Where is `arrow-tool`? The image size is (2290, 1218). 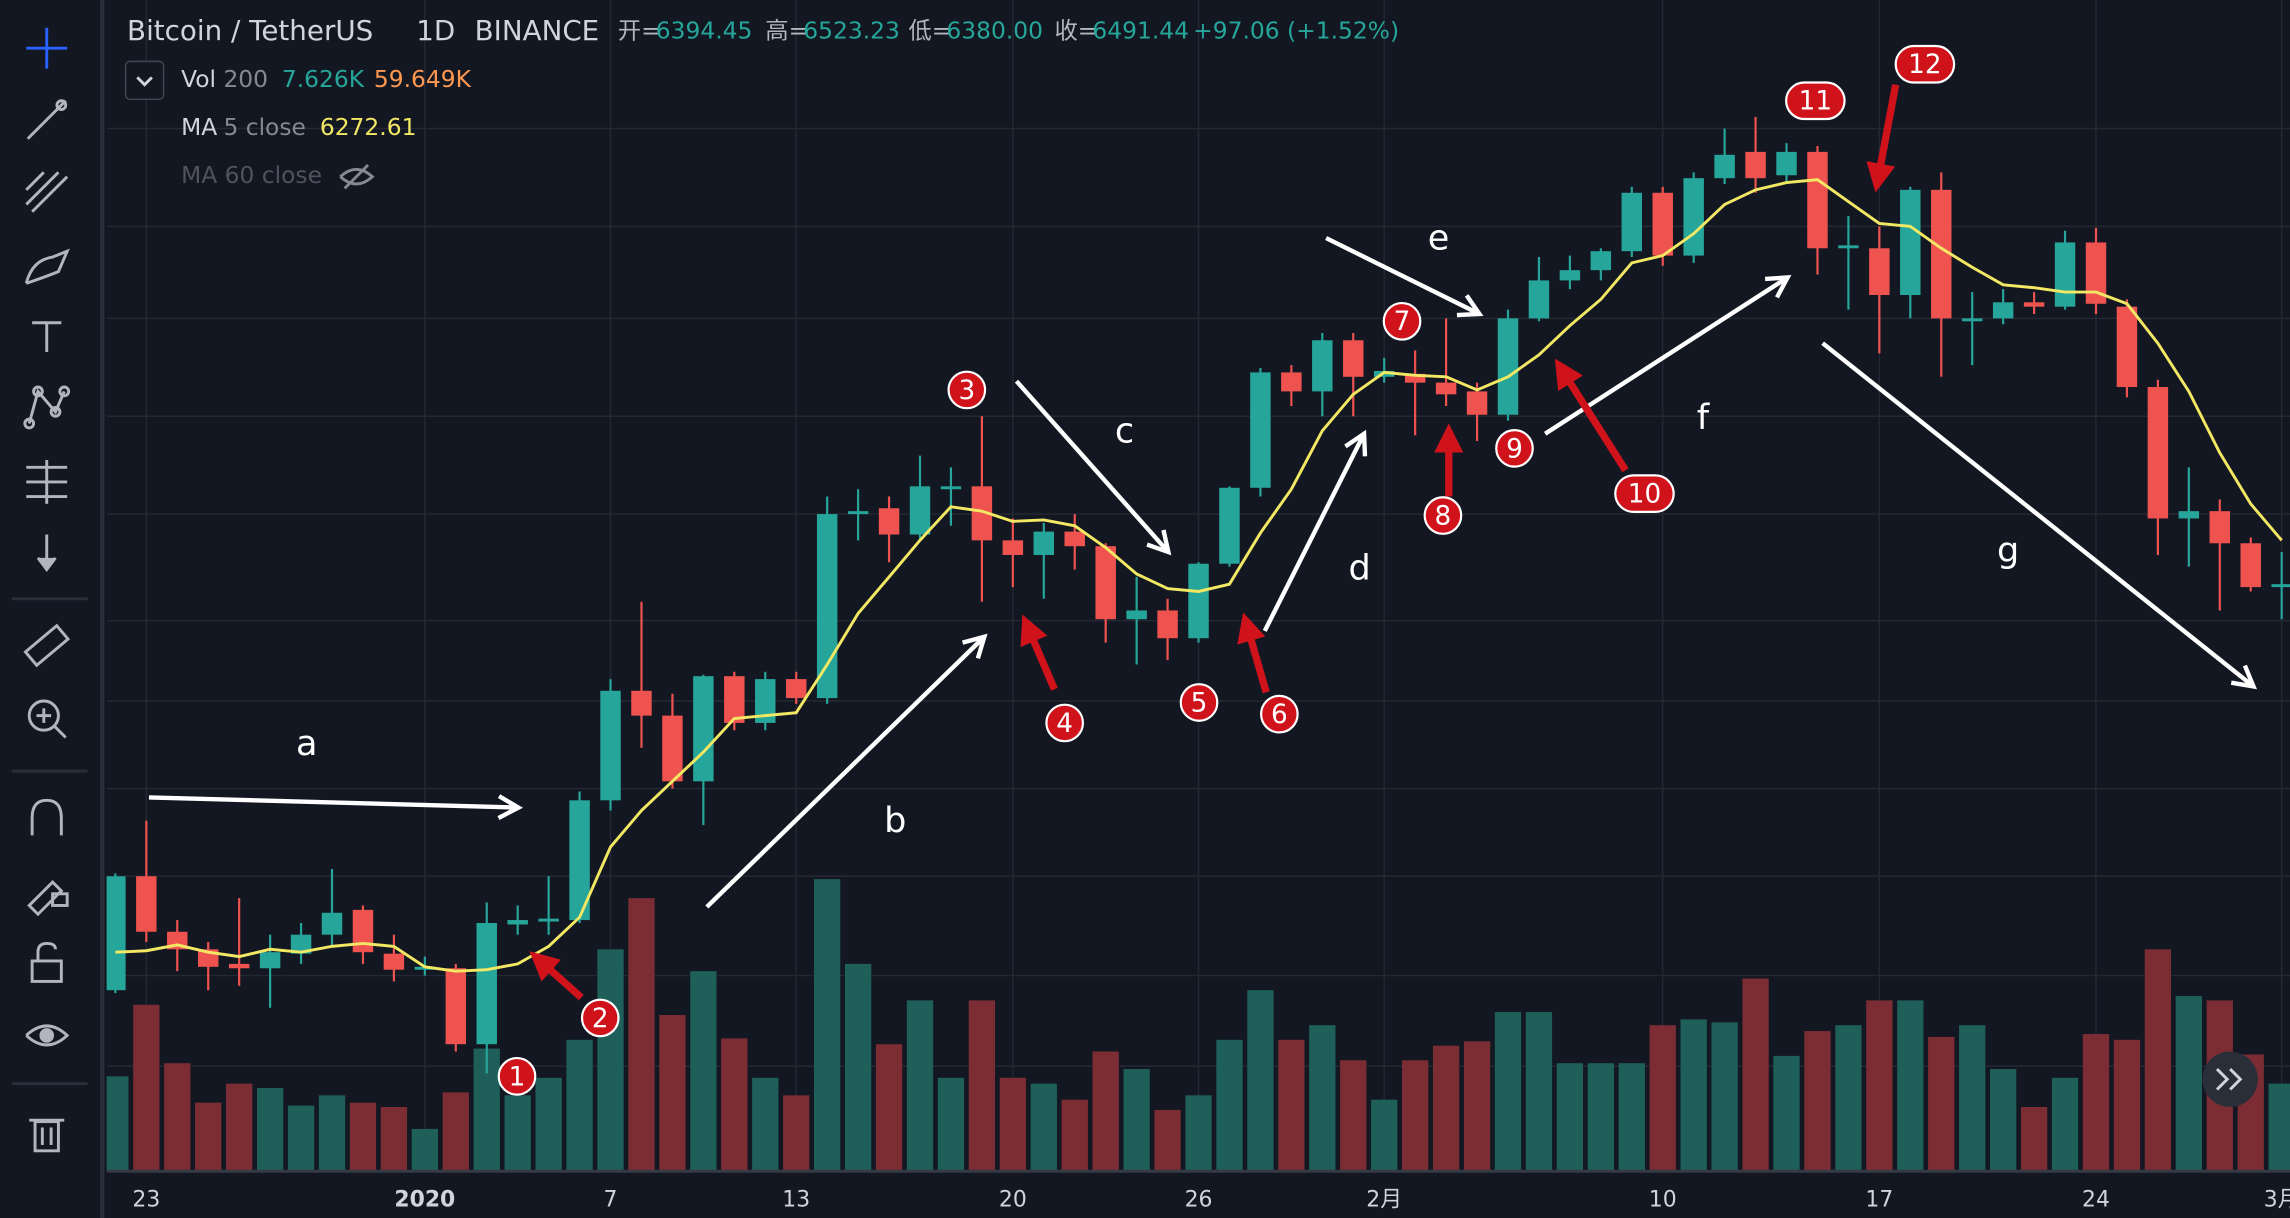
arrow-tool is located at coordinates (46, 553).